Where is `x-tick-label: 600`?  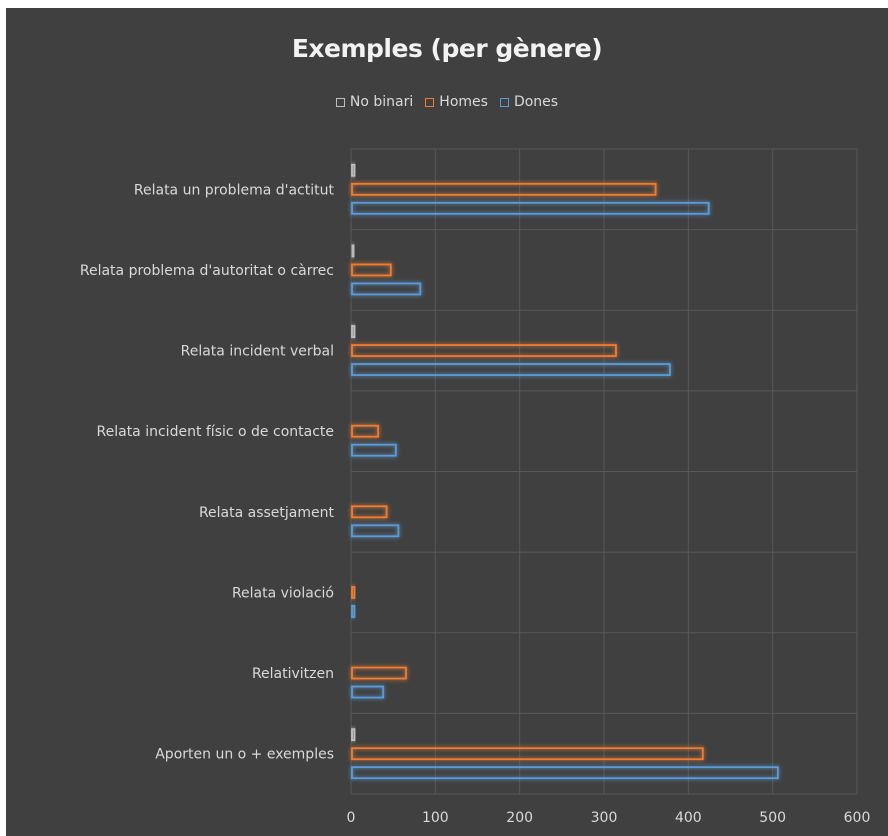 x-tick-label: 600 is located at coordinates (857, 818).